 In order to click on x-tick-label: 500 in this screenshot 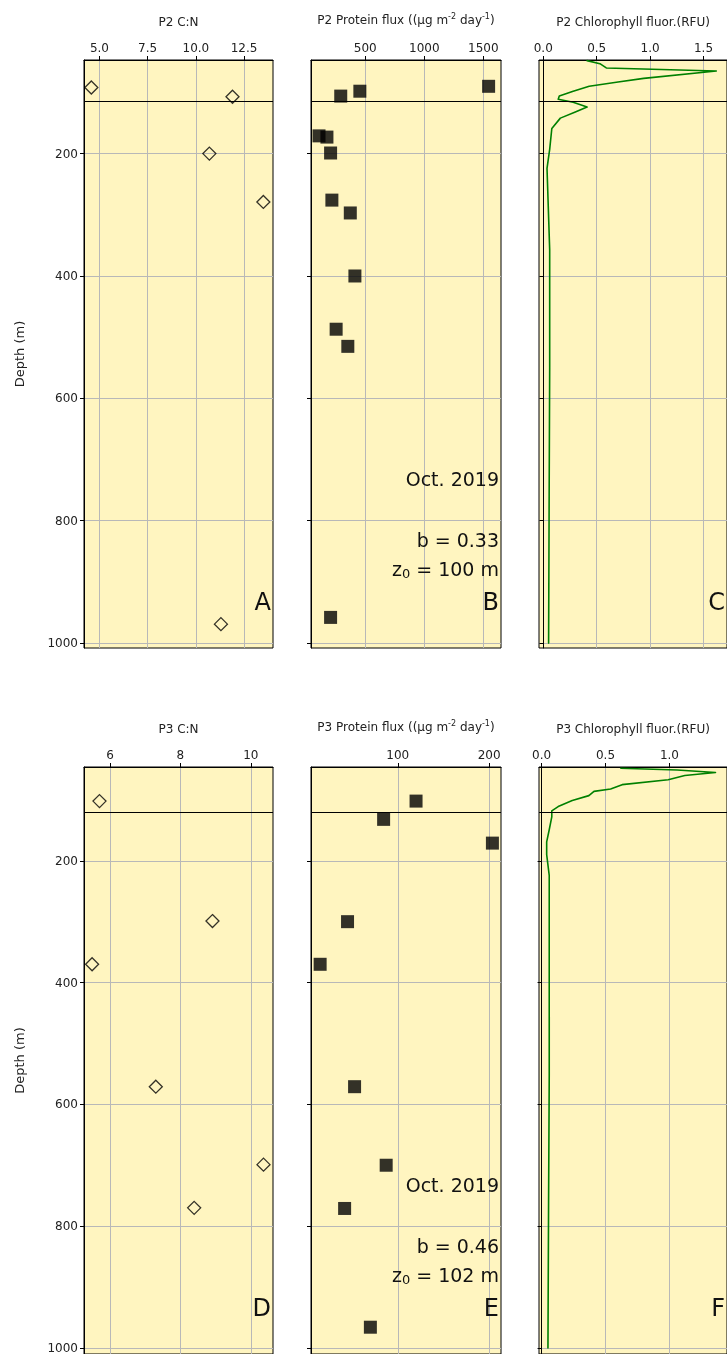, I will do `click(365, 48)`.